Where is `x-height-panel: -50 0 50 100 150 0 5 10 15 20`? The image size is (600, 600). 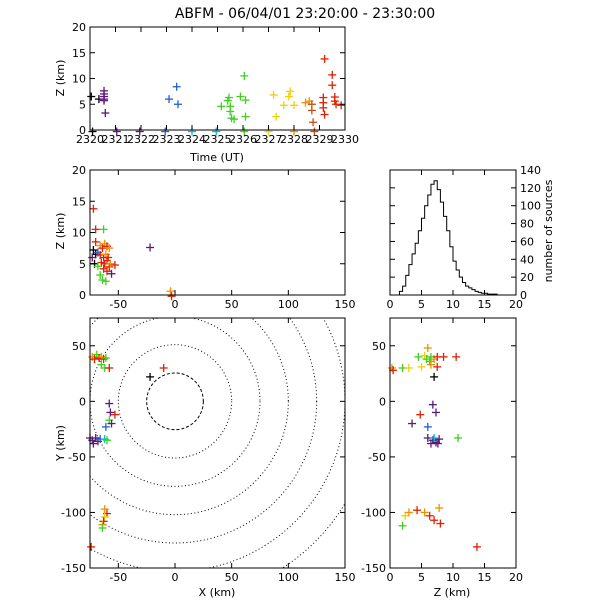 x-height-panel: -50 0 50 100 150 0 5 10 15 20 is located at coordinates (214, 237).